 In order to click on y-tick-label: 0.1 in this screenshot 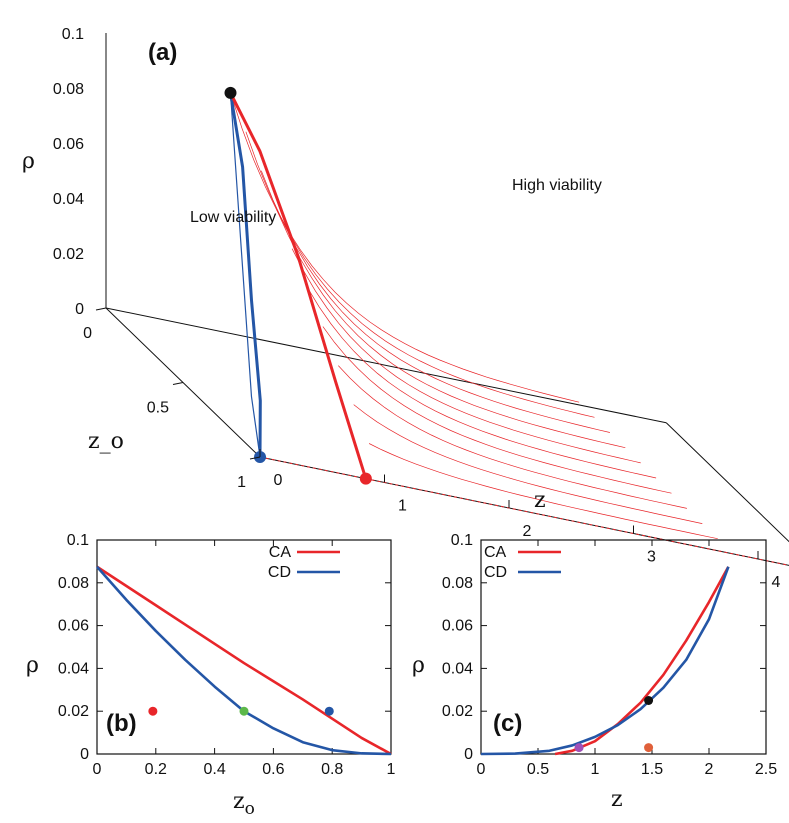, I will do `click(78, 540)`.